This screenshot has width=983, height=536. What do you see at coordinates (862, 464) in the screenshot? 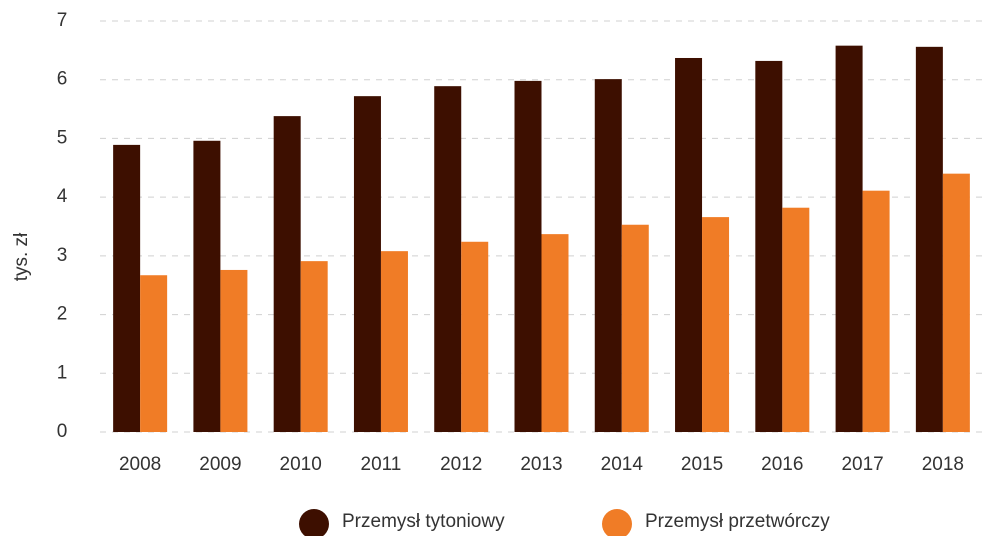
I see `x-tick-label: 2017` at bounding box center [862, 464].